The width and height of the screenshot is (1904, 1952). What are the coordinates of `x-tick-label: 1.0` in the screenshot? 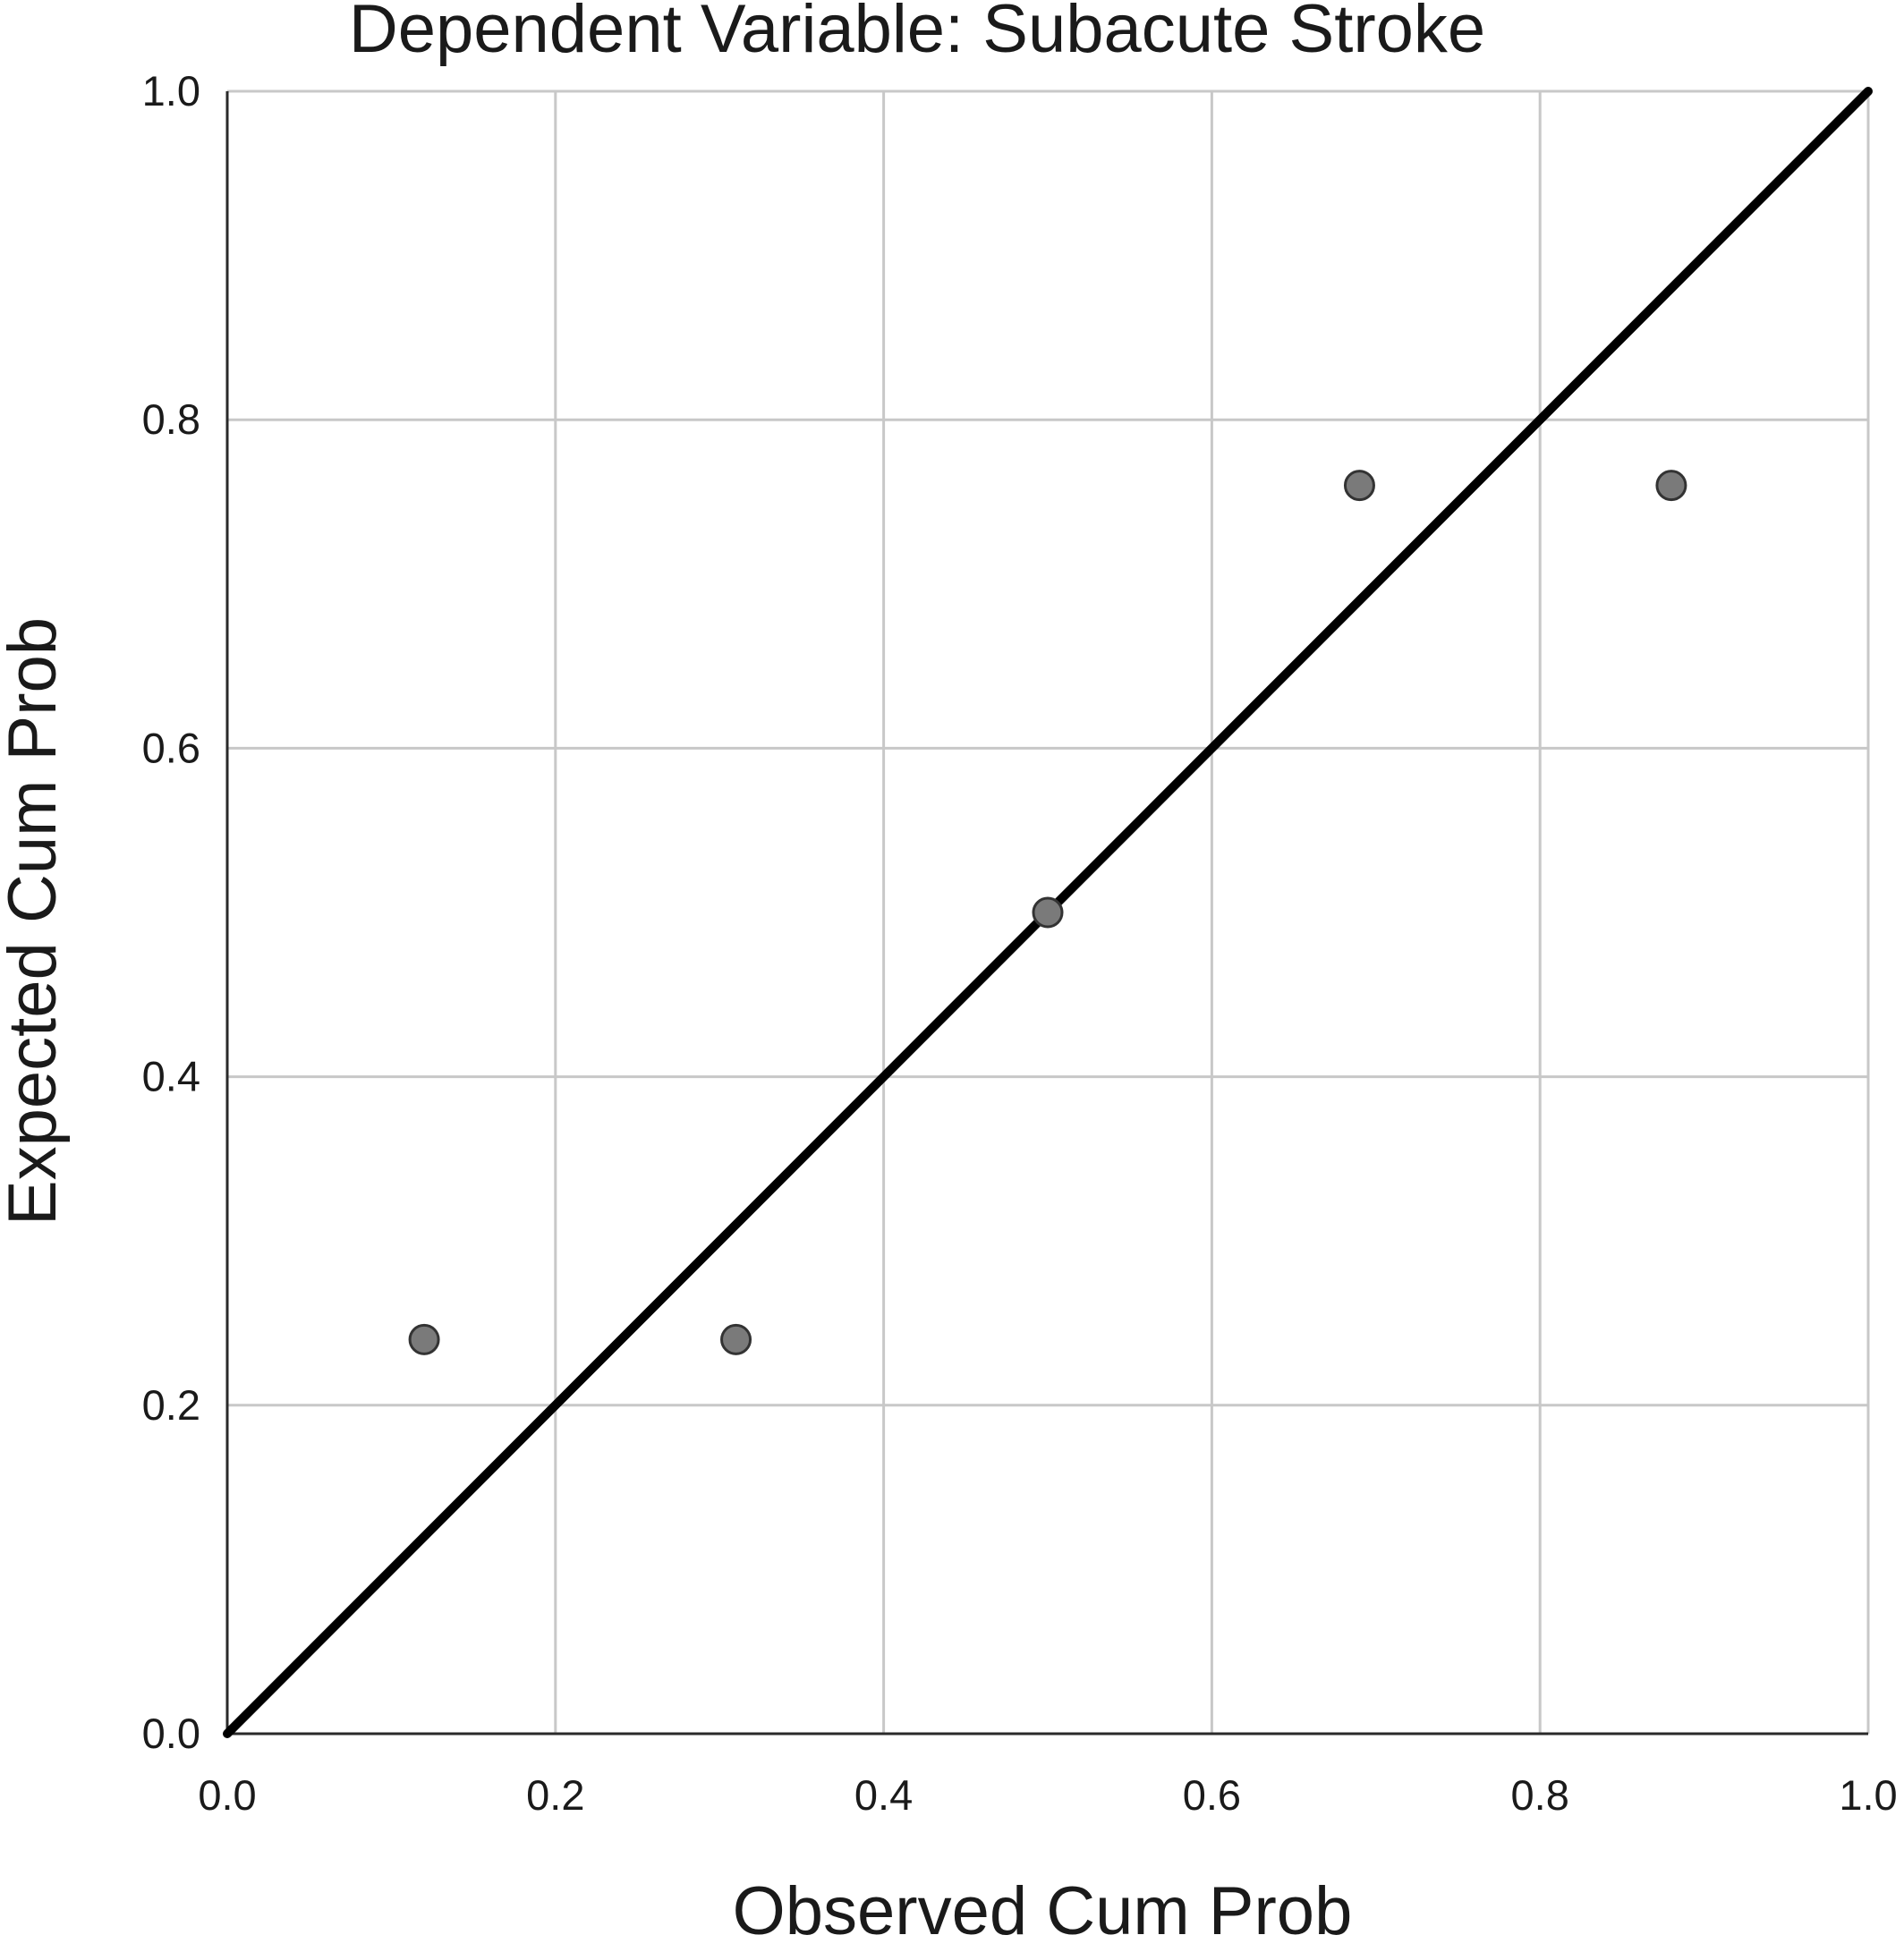 It's located at (1868, 1795).